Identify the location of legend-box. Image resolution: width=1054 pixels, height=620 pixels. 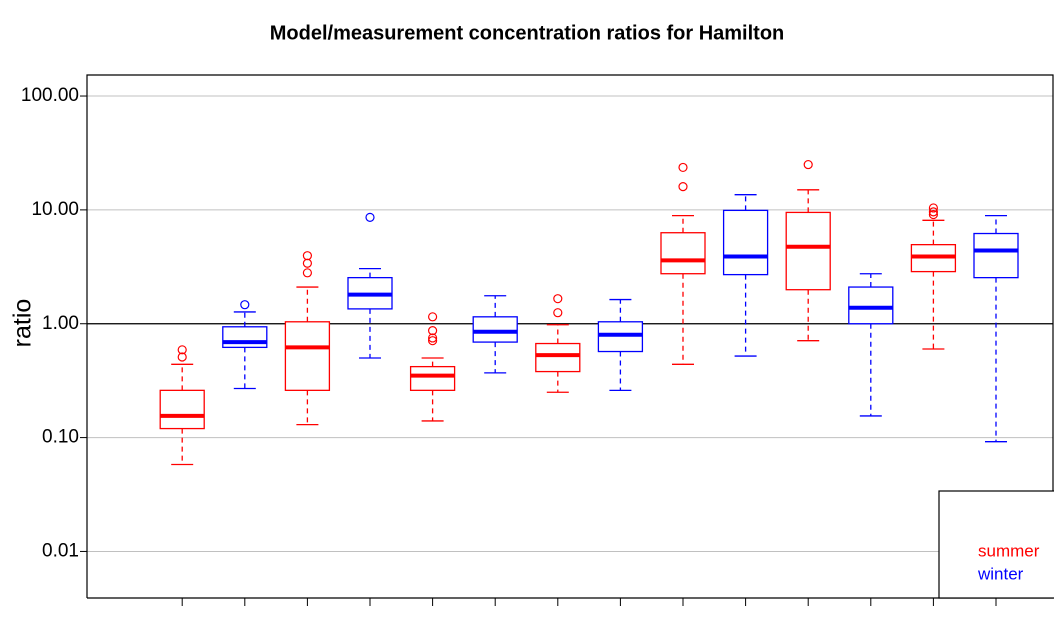
(996, 544).